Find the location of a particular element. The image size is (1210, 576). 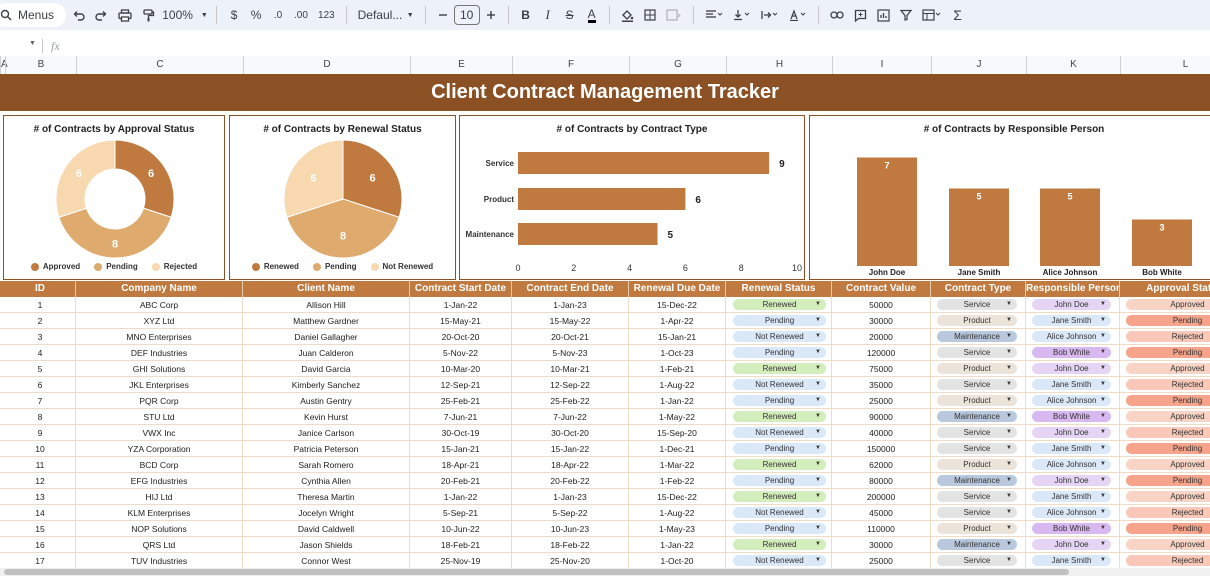

contract-end-date-cell: 25-Feb-22 is located at coordinates (570, 401).